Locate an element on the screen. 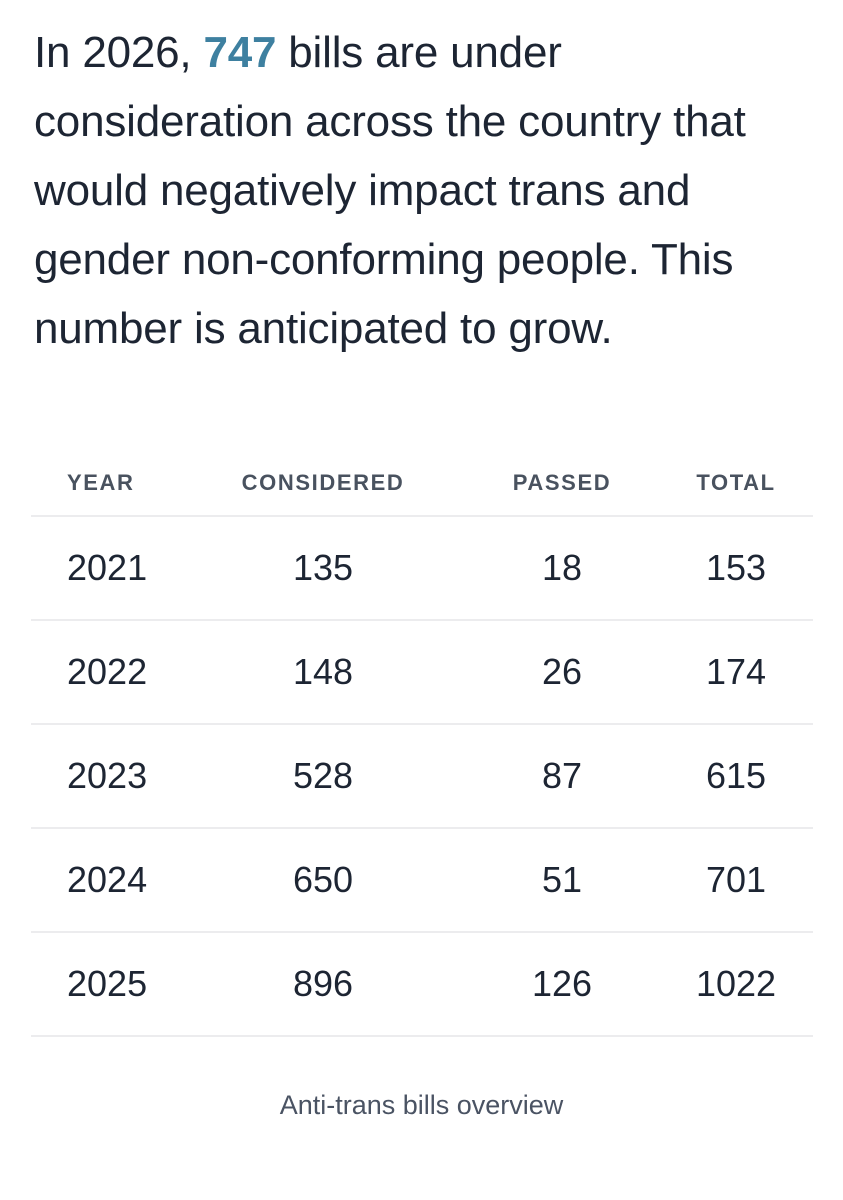 The height and width of the screenshot is (1200, 843). cell-year: 2024 is located at coordinates (107, 879).